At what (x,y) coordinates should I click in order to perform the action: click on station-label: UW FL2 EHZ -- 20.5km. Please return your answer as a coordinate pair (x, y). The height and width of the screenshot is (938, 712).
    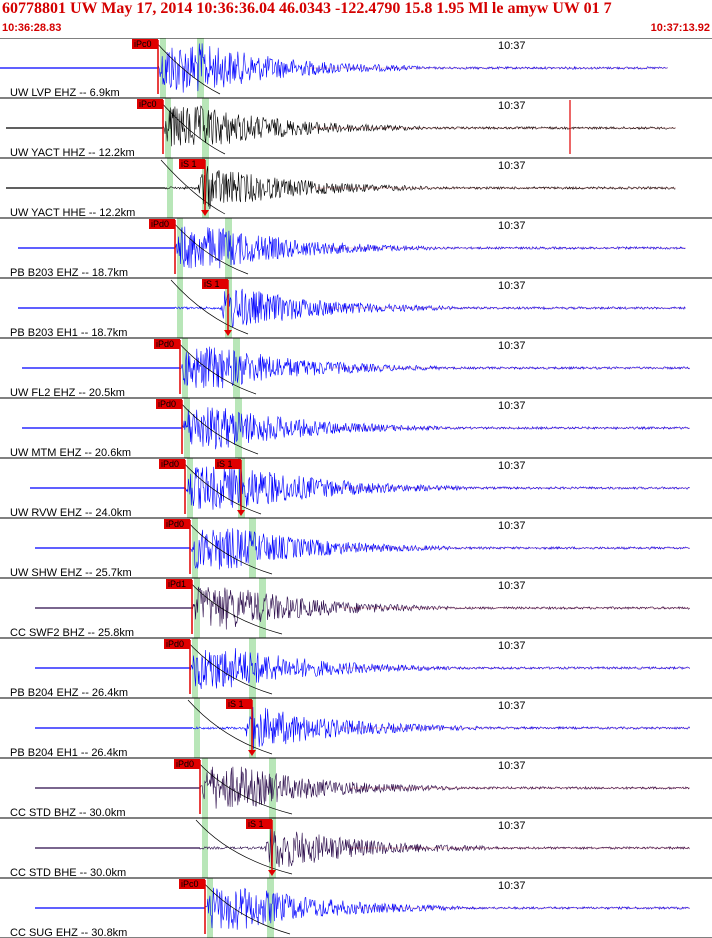
    Looking at the image, I should click on (67, 393).